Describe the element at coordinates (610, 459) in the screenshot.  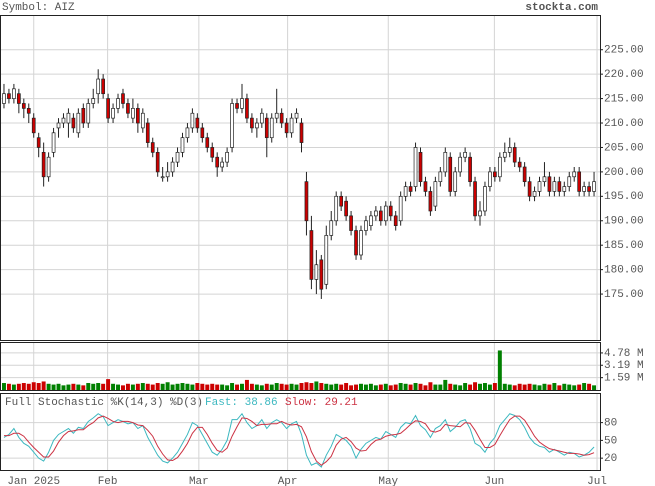
I see `y-tick-label: 20` at that location.